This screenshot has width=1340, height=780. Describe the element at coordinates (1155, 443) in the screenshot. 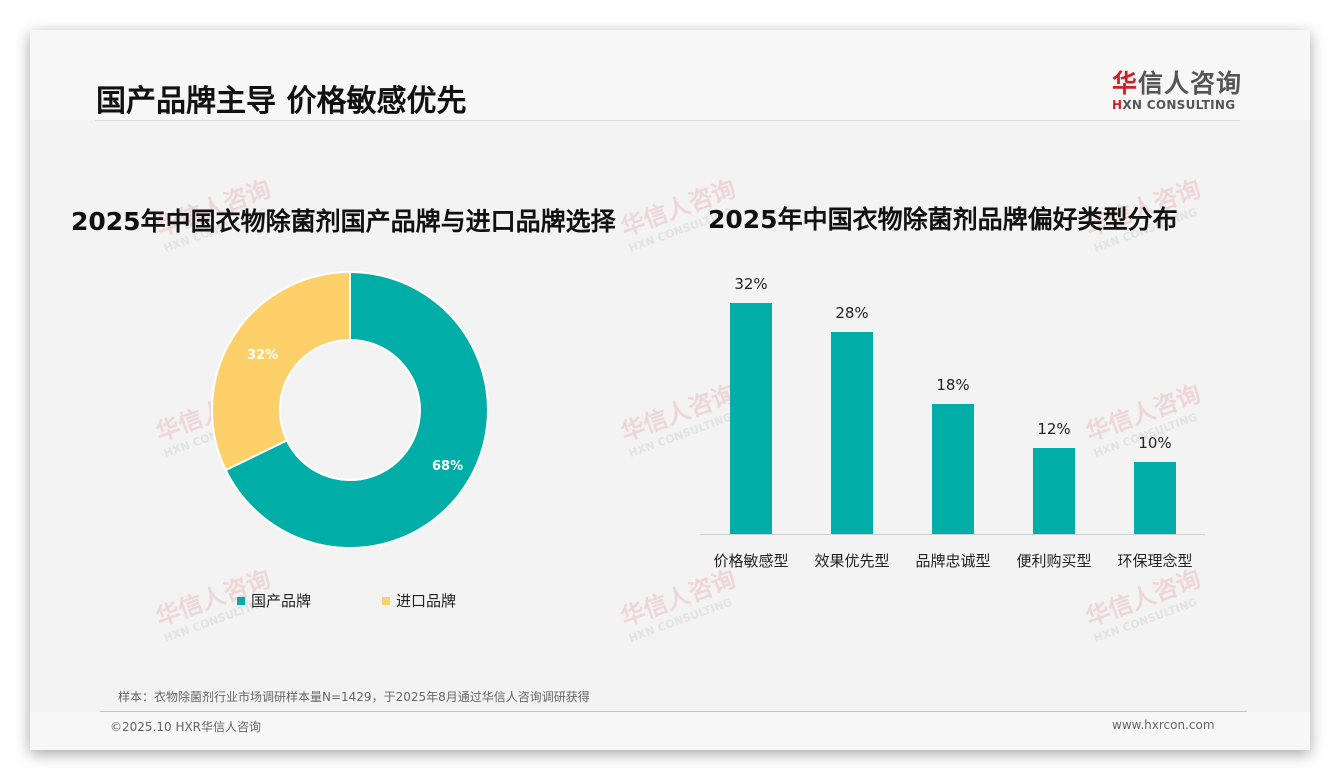

I see `bar-value: 10%` at that location.